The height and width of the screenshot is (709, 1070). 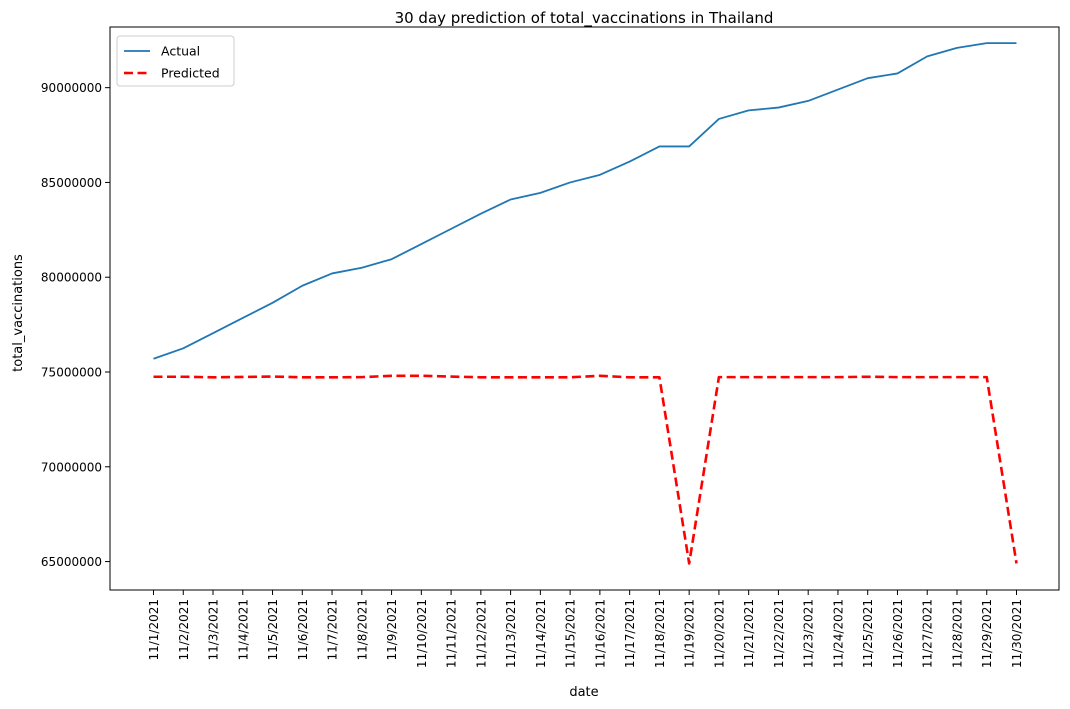 I want to click on x-tick-label: 11/13/2021, so click(x=511, y=633).